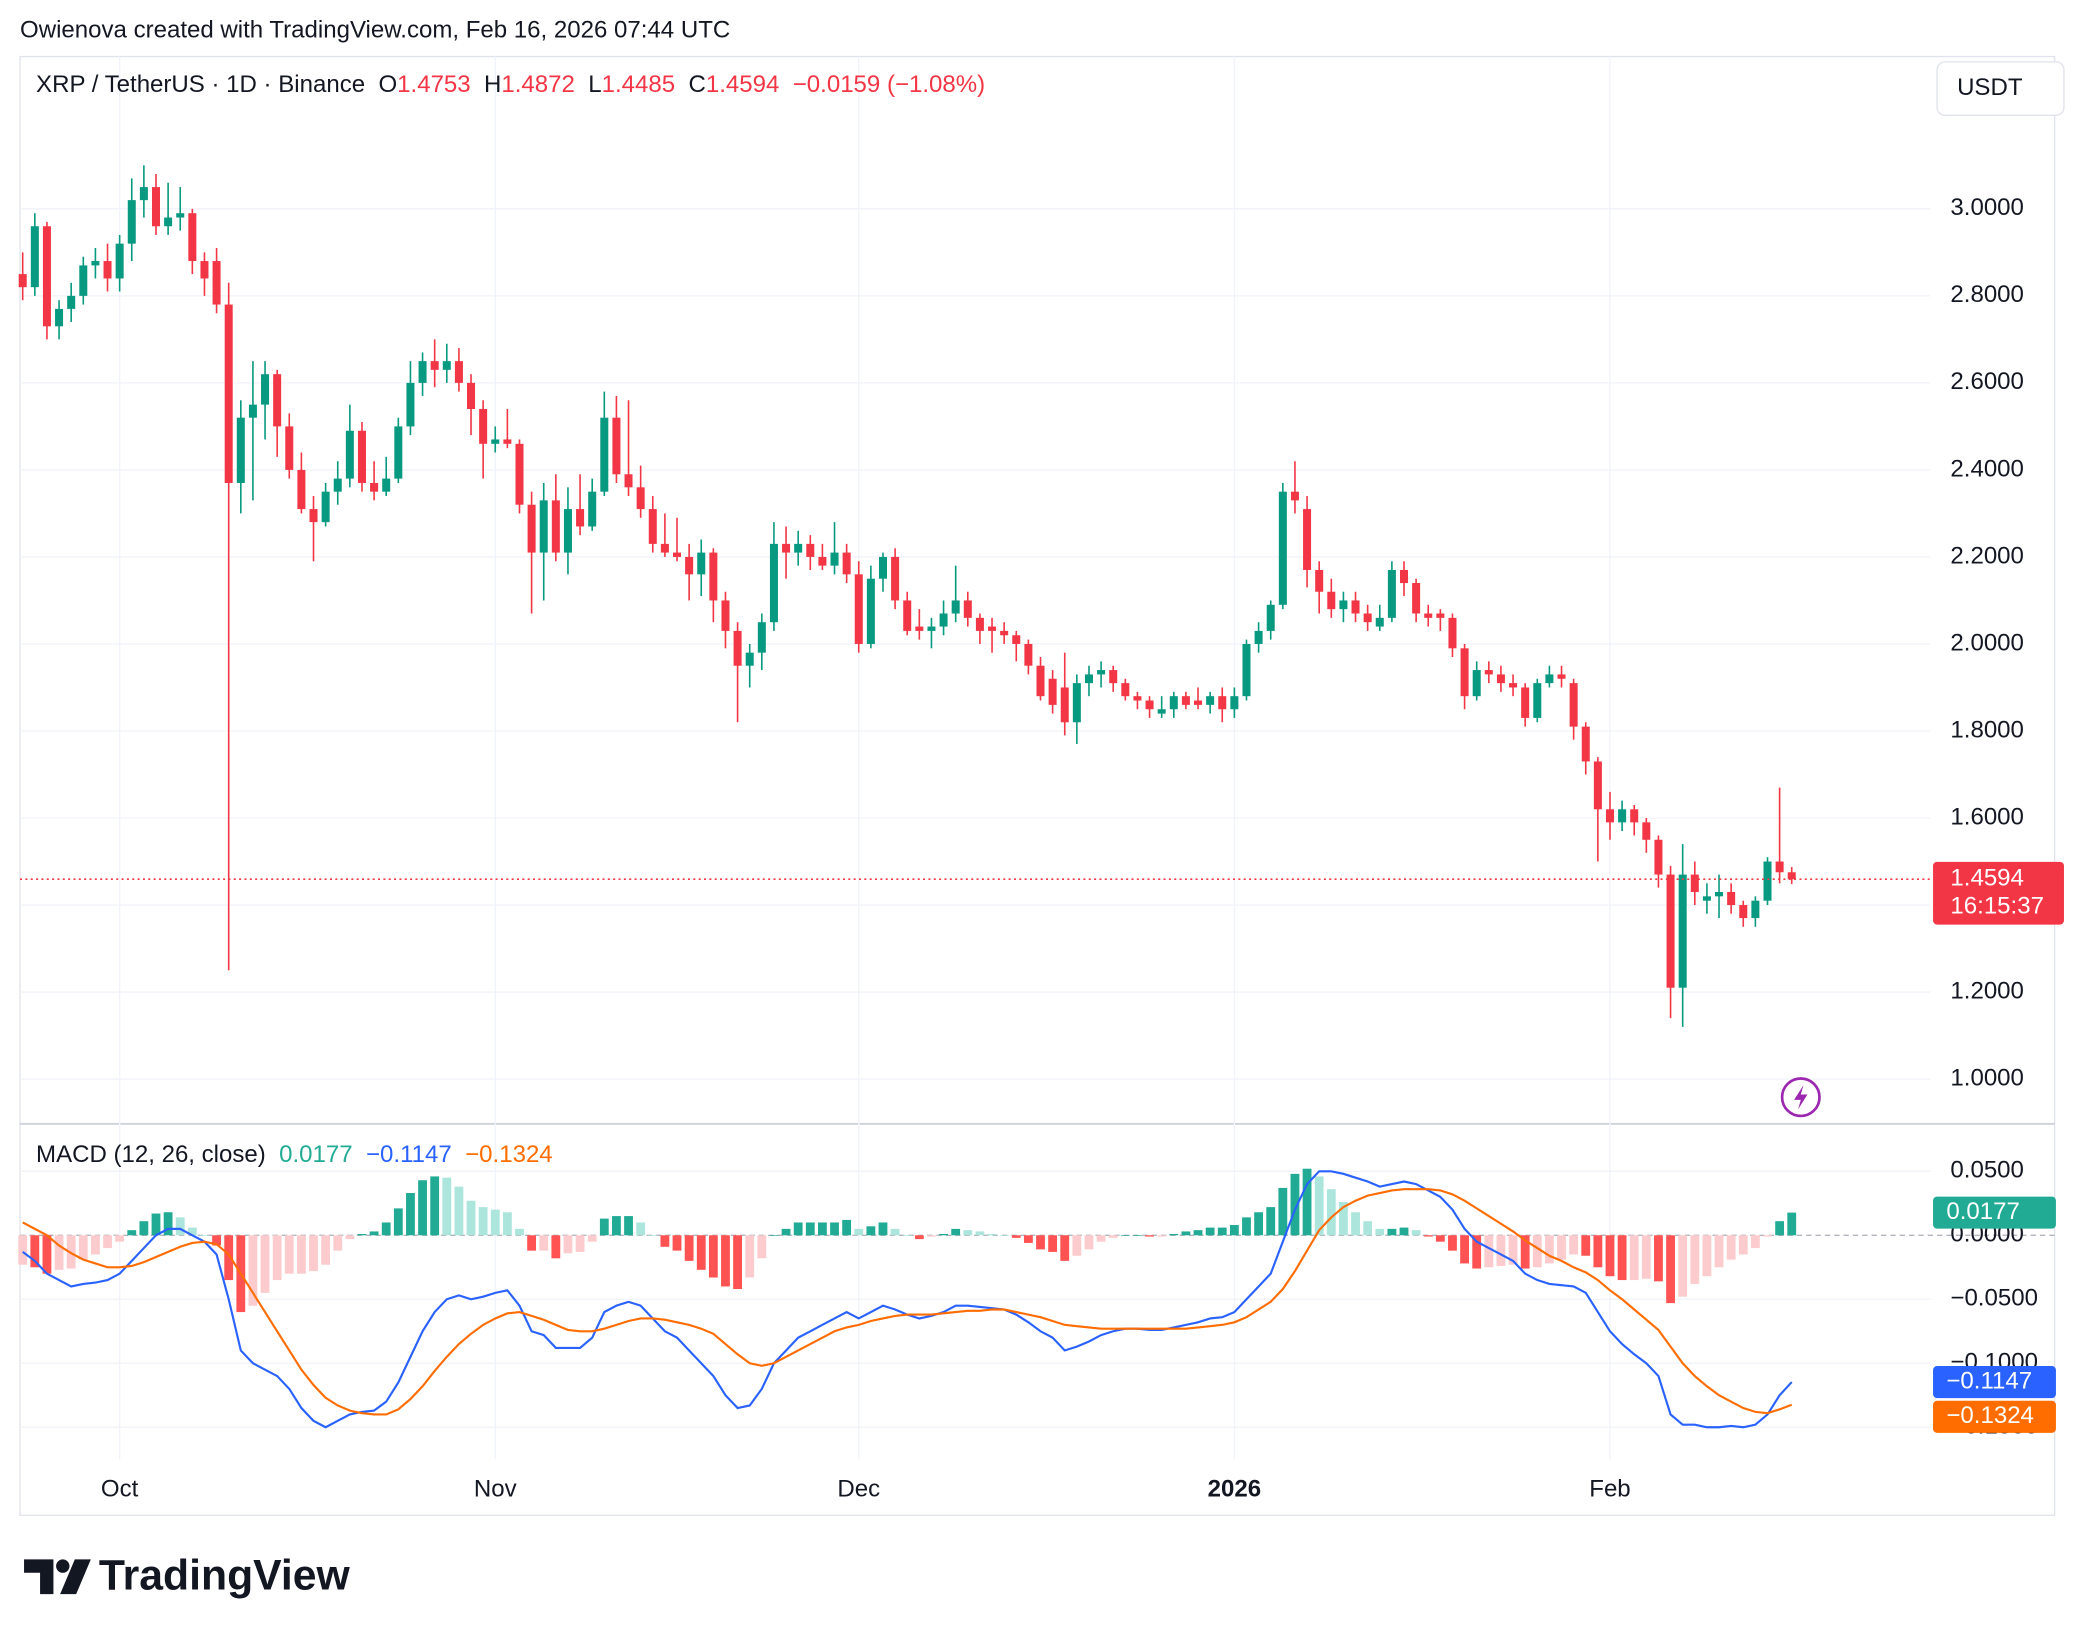 The width and height of the screenshot is (2084, 1628). What do you see at coordinates (1997, 906) in the screenshot?
I see `price-tag-countdown: 16:15:37` at bounding box center [1997, 906].